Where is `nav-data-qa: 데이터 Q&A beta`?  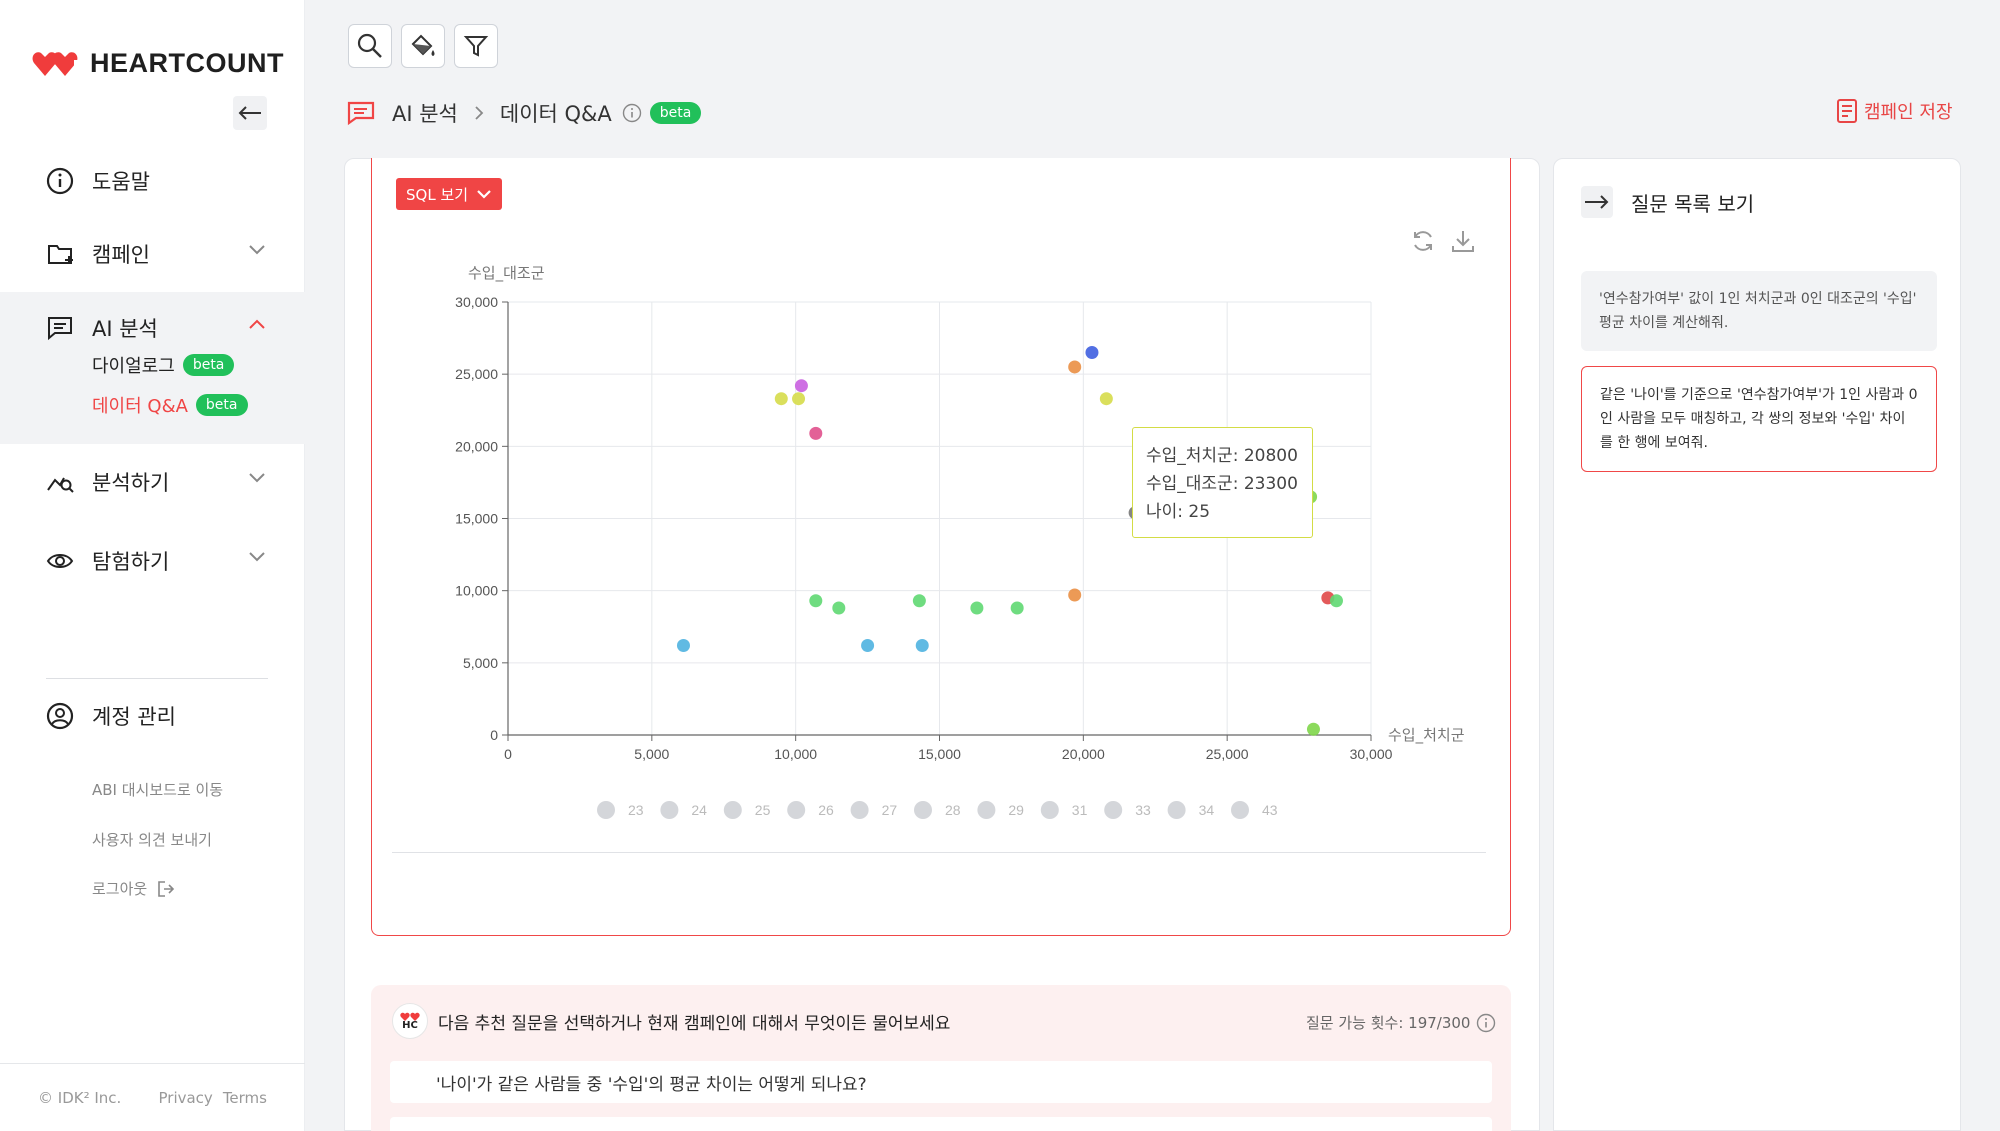
nav-data-qa: 데이터 Q&A beta is located at coordinates (170, 405).